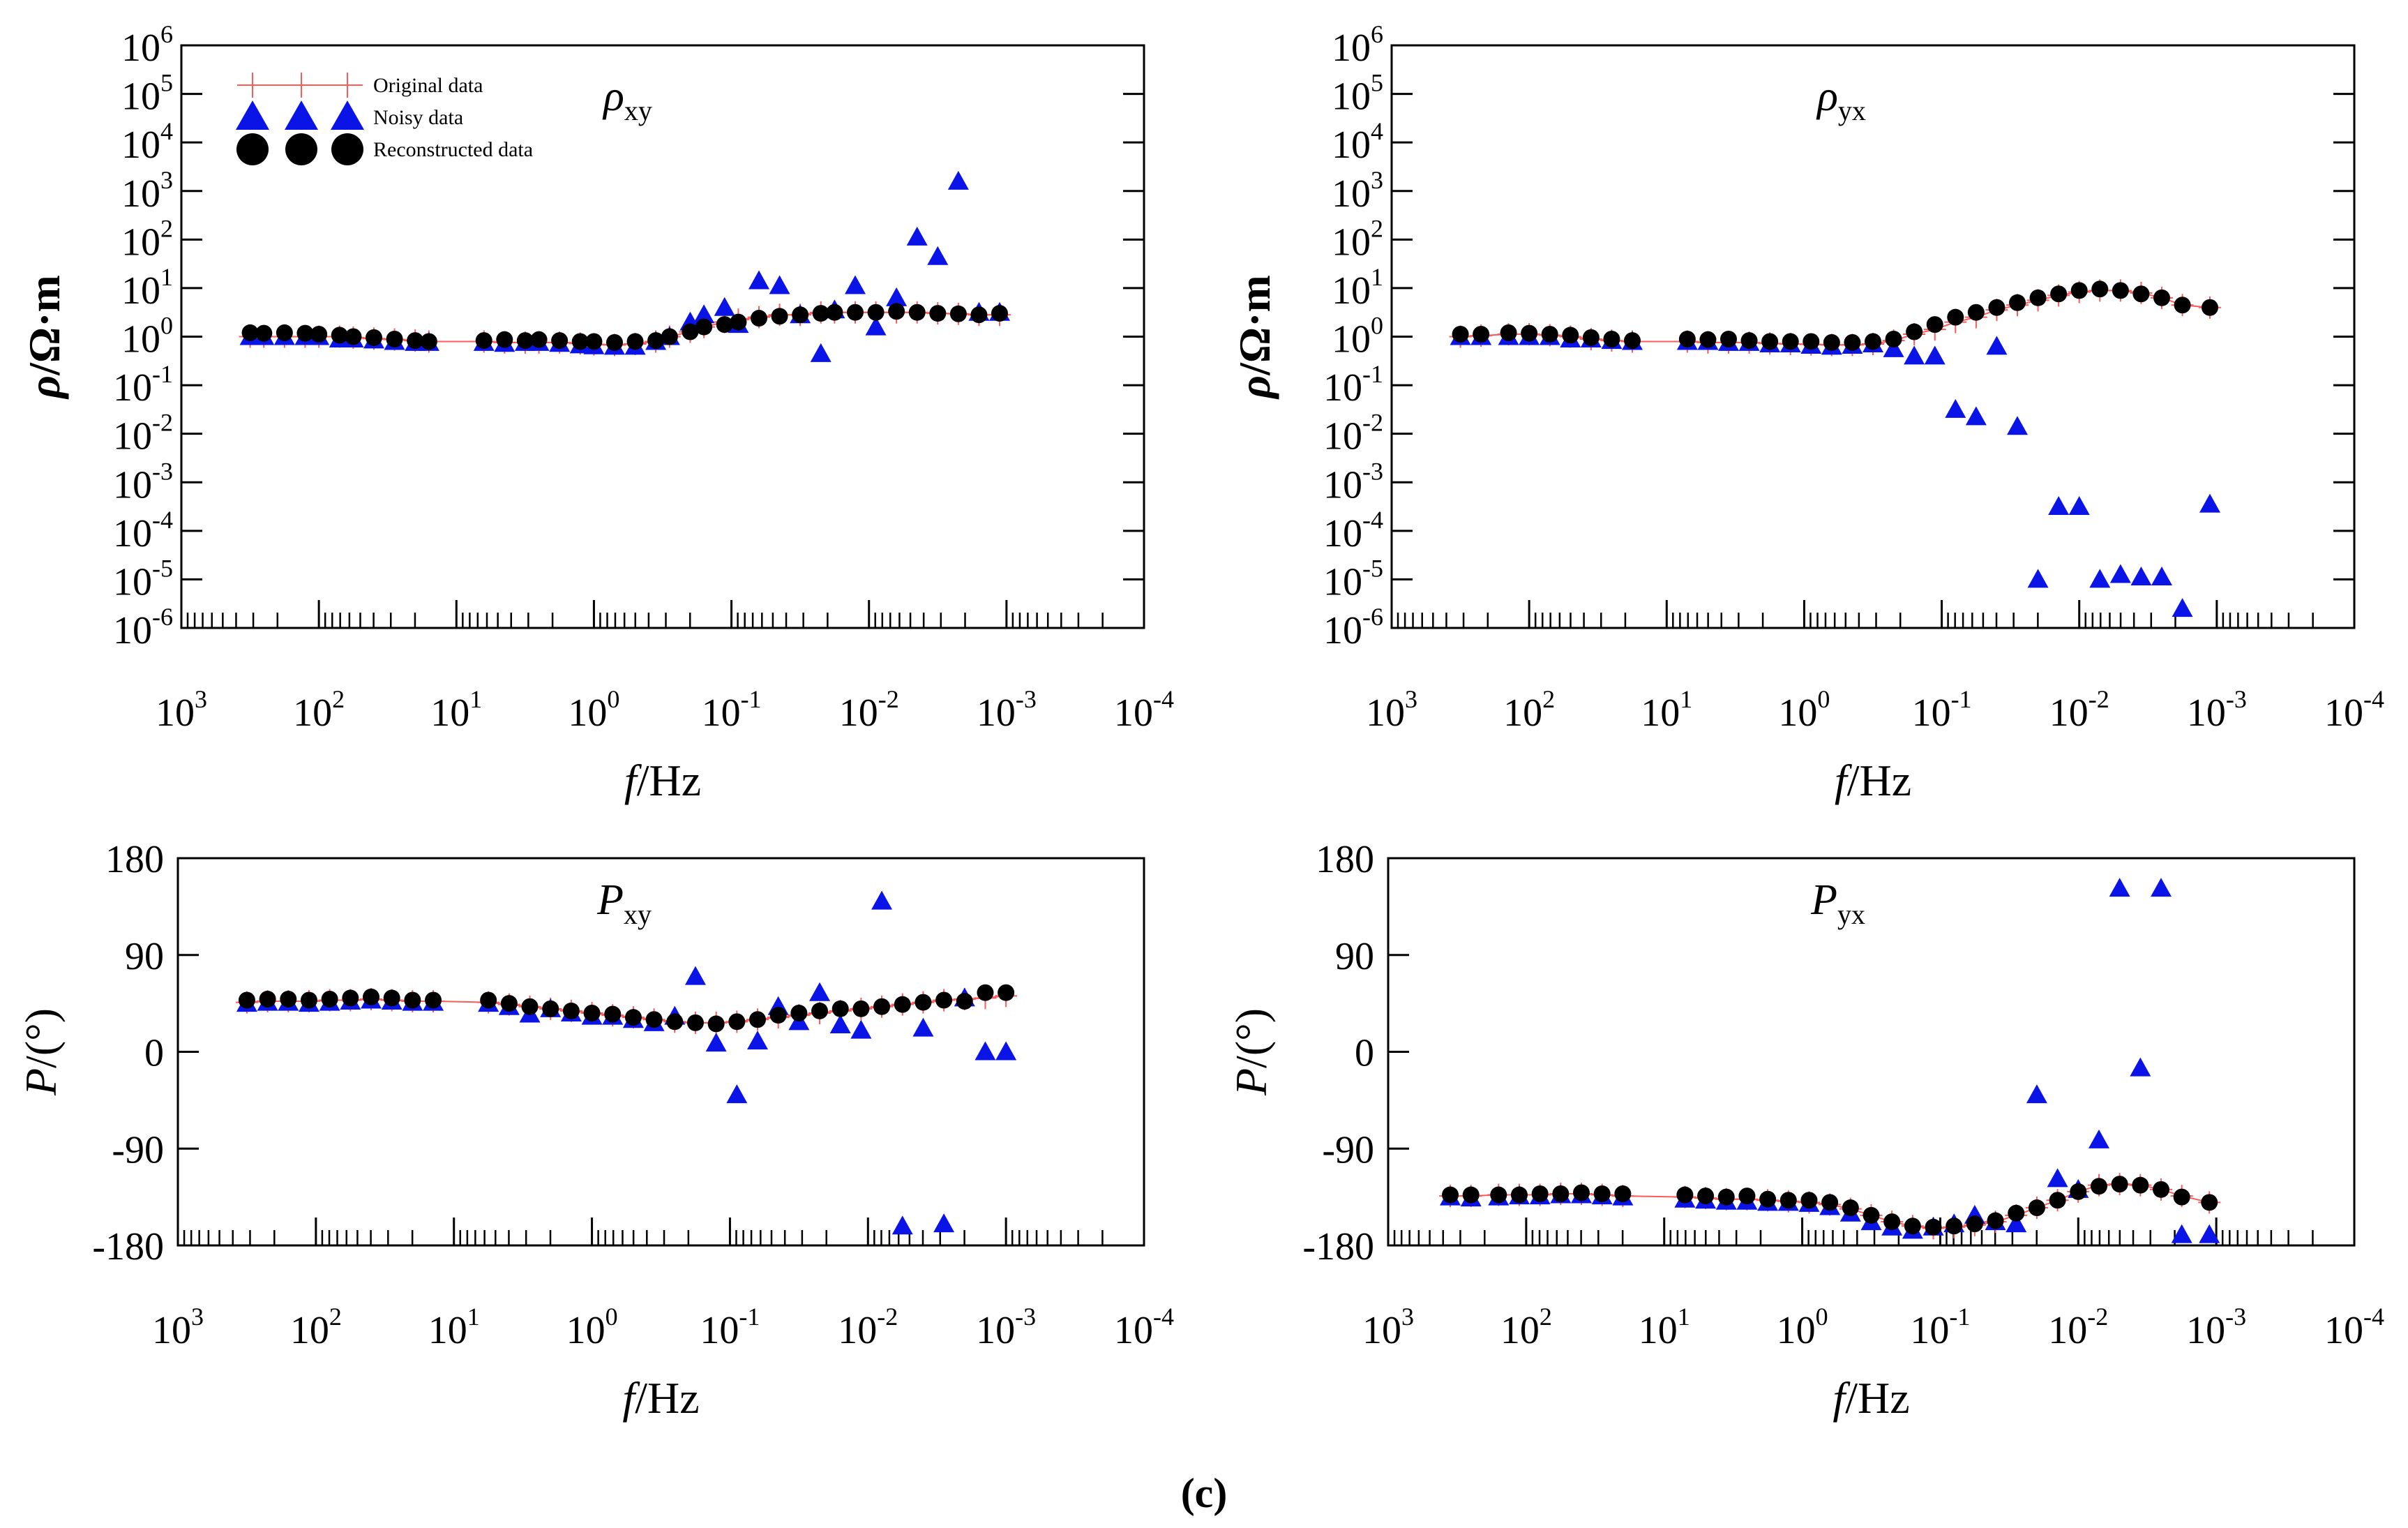  Describe the element at coordinates (167, 277) in the screenshot. I see `y-tick-label-exp: 1` at that location.